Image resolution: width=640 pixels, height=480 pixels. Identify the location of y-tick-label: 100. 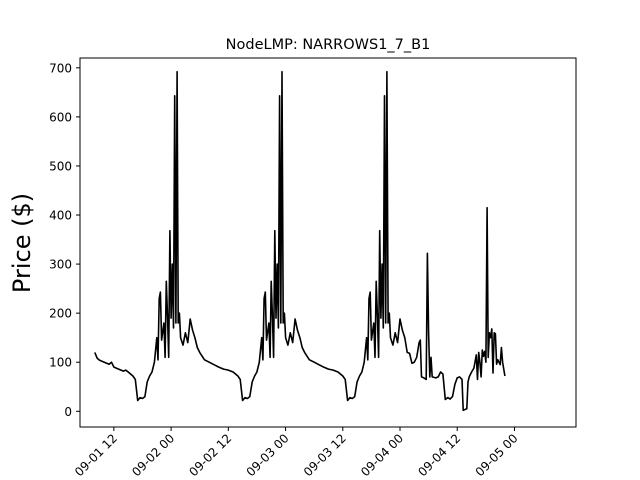
(60, 363).